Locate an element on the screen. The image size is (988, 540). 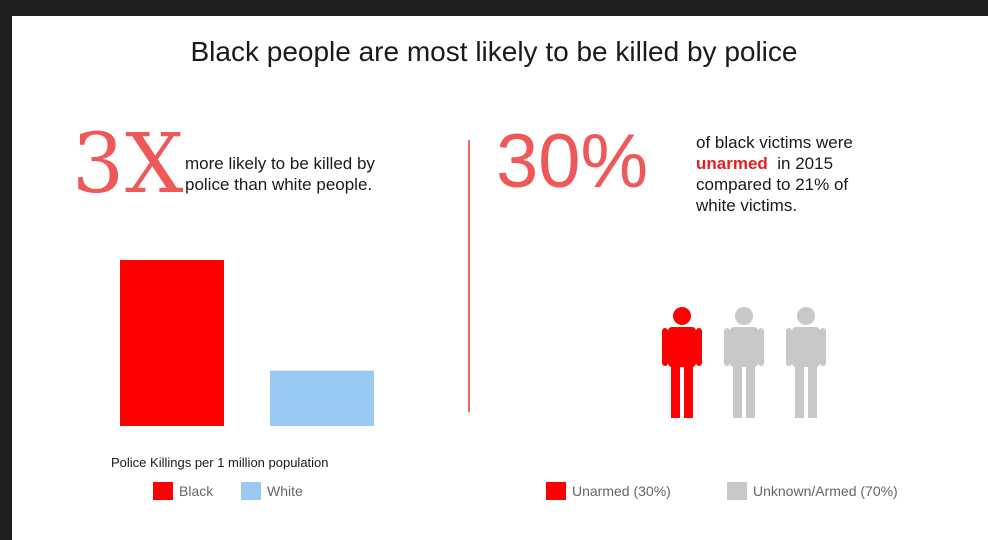
legend-item-white: White is located at coordinates (272, 491).